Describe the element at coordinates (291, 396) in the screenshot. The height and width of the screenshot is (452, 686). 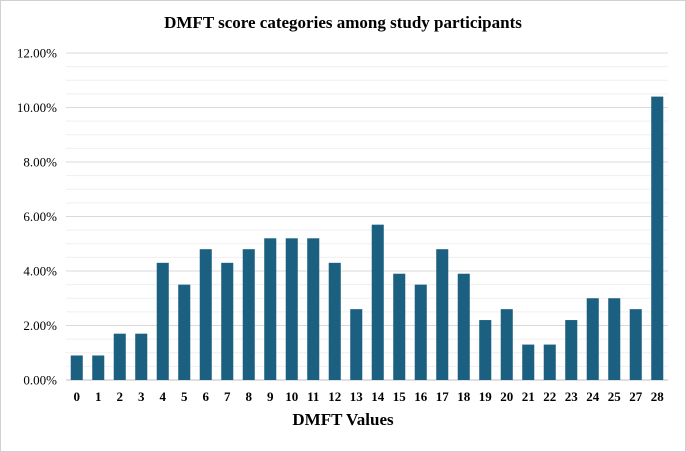
I see `x-tick-label: 10` at that location.